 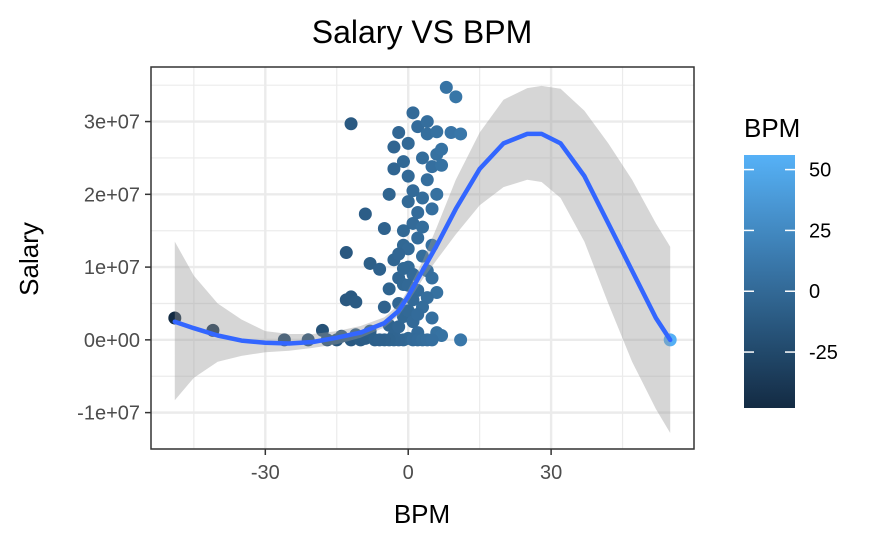 What do you see at coordinates (551, 473) in the screenshot?
I see `x-tick-label: 30` at bounding box center [551, 473].